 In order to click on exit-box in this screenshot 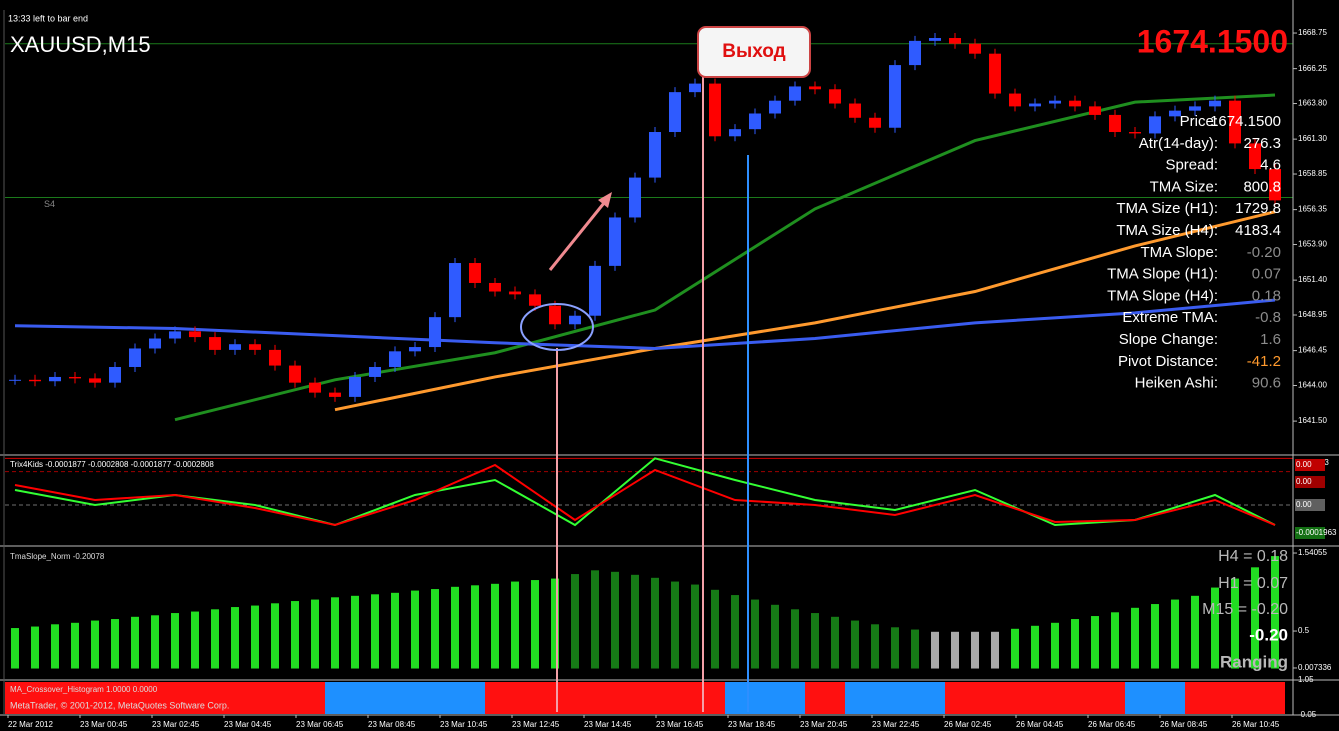, I will do `click(754, 52)`.